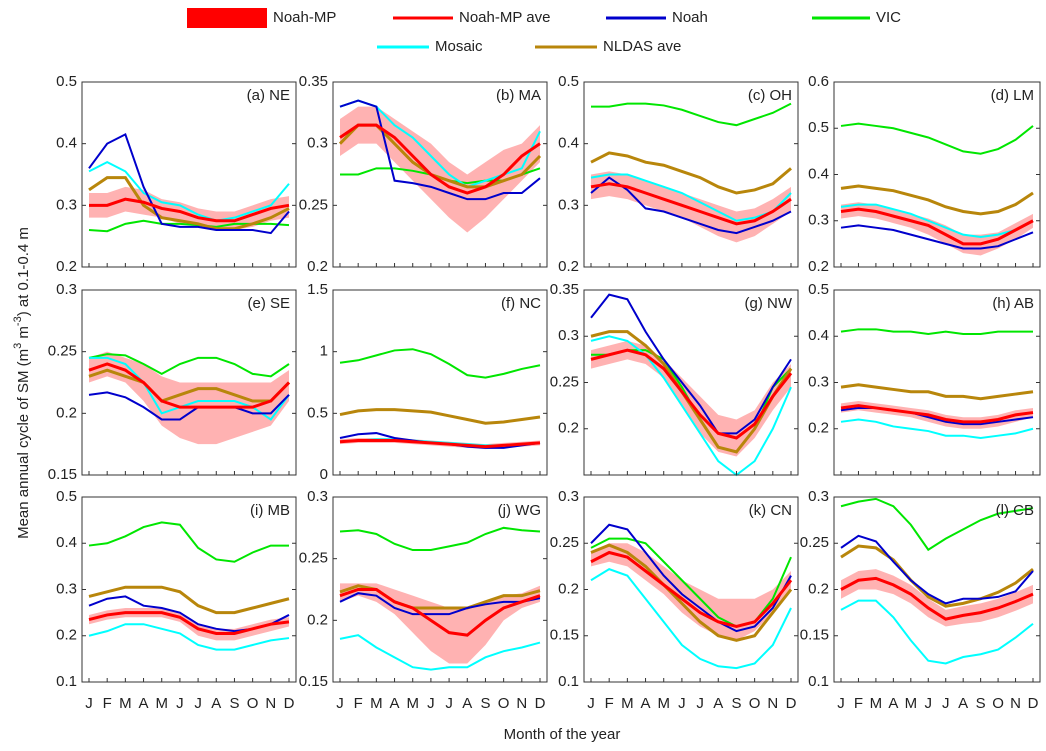  What do you see at coordinates (690, 17) in the screenshot?
I see `legend-label: Noah` at bounding box center [690, 17].